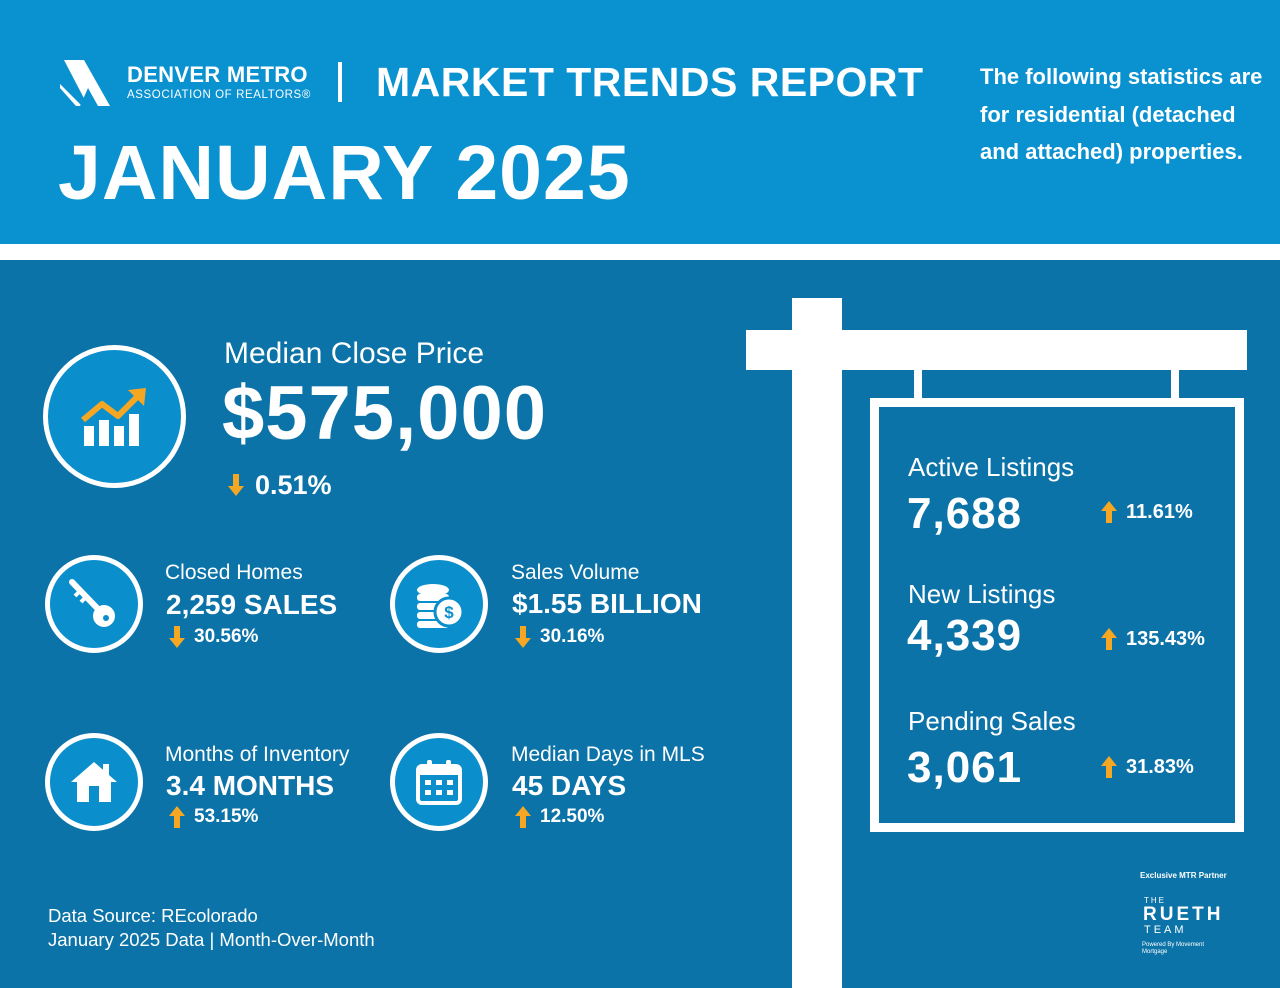 The height and width of the screenshot is (988, 1280). Describe the element at coordinates (640, 252) in the screenshot. I see `header-divider` at that location.